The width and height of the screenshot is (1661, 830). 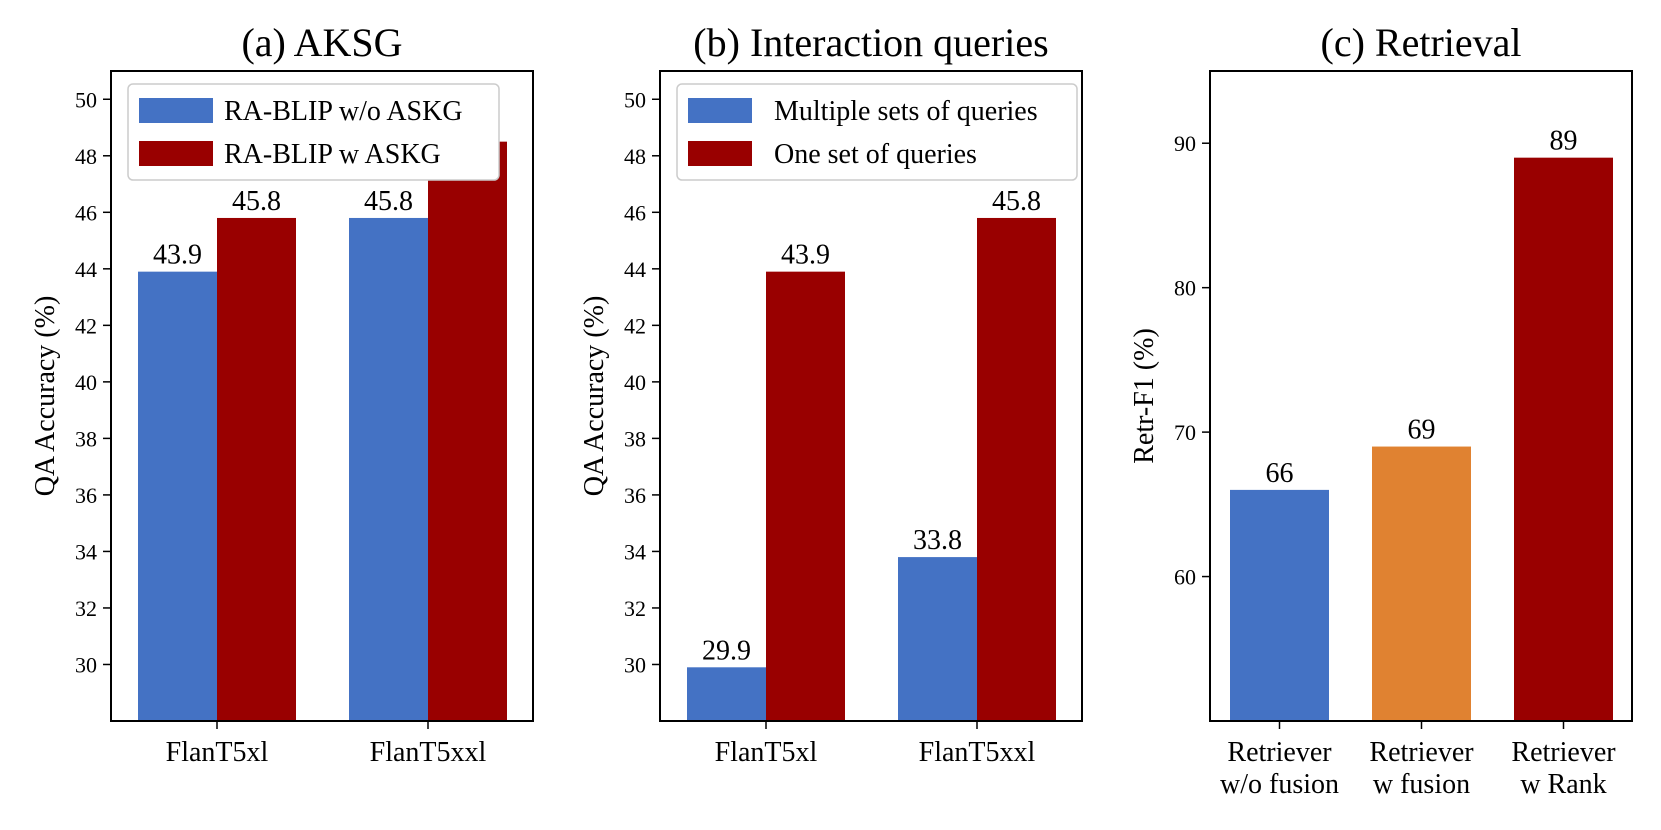 What do you see at coordinates (1185, 432) in the screenshot?
I see `y-tick-label: 70` at bounding box center [1185, 432].